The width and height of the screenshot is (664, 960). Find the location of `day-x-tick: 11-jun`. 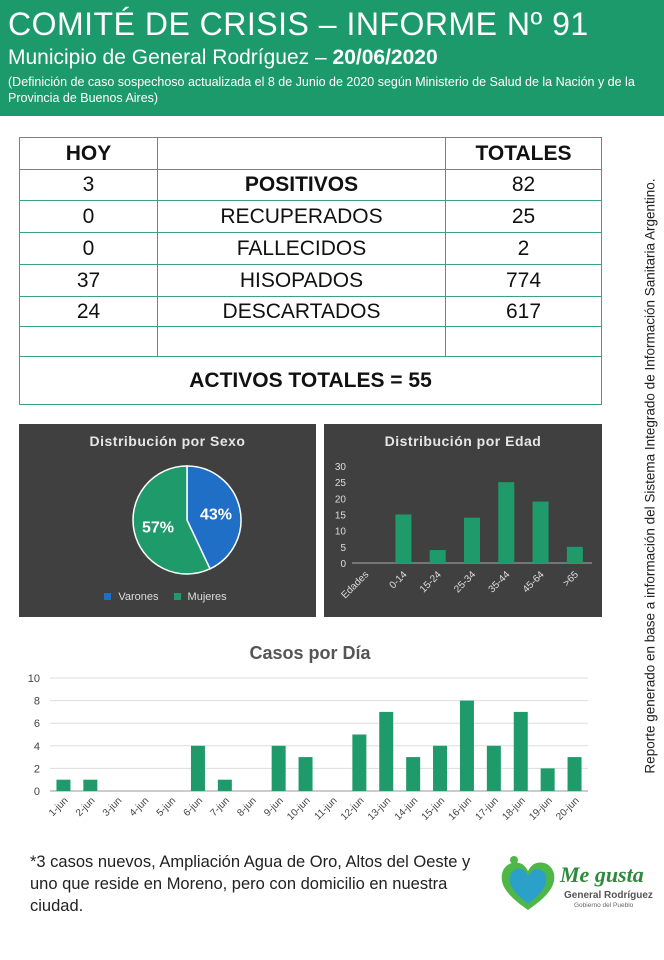

day-x-tick: 11-jun is located at coordinates (326, 808).